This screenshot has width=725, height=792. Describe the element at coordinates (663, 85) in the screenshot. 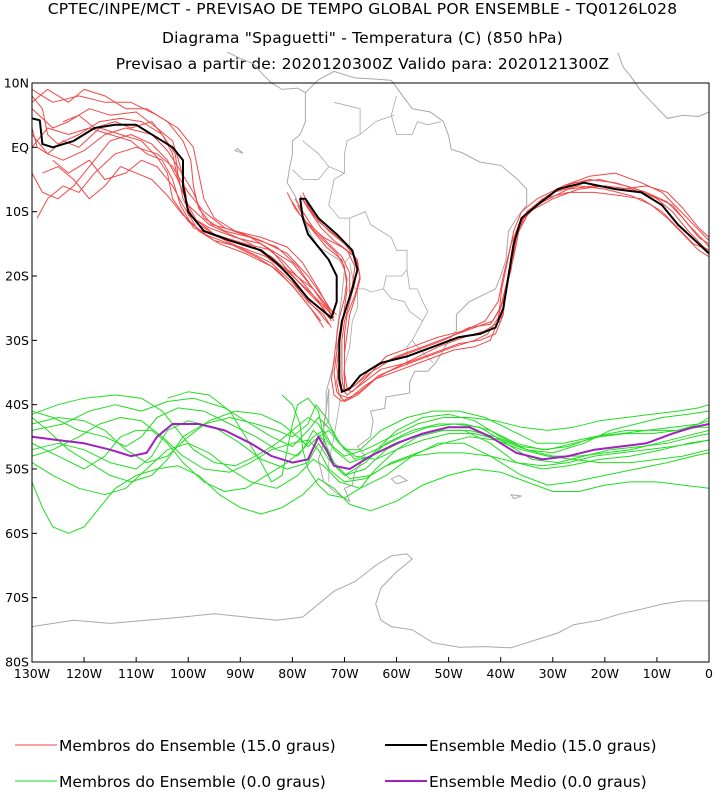

I see `coastline-africa` at that location.